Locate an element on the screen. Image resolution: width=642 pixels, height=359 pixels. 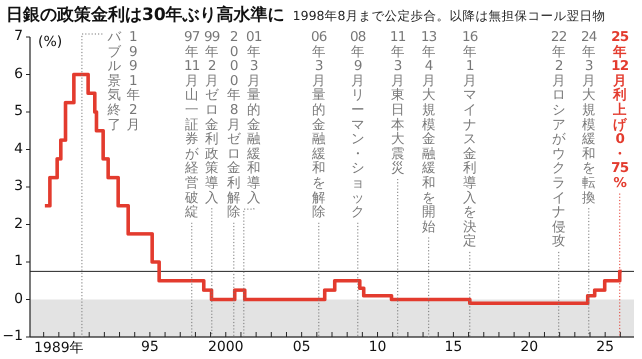
y-tick-label: 4 is located at coordinates (18, 148).